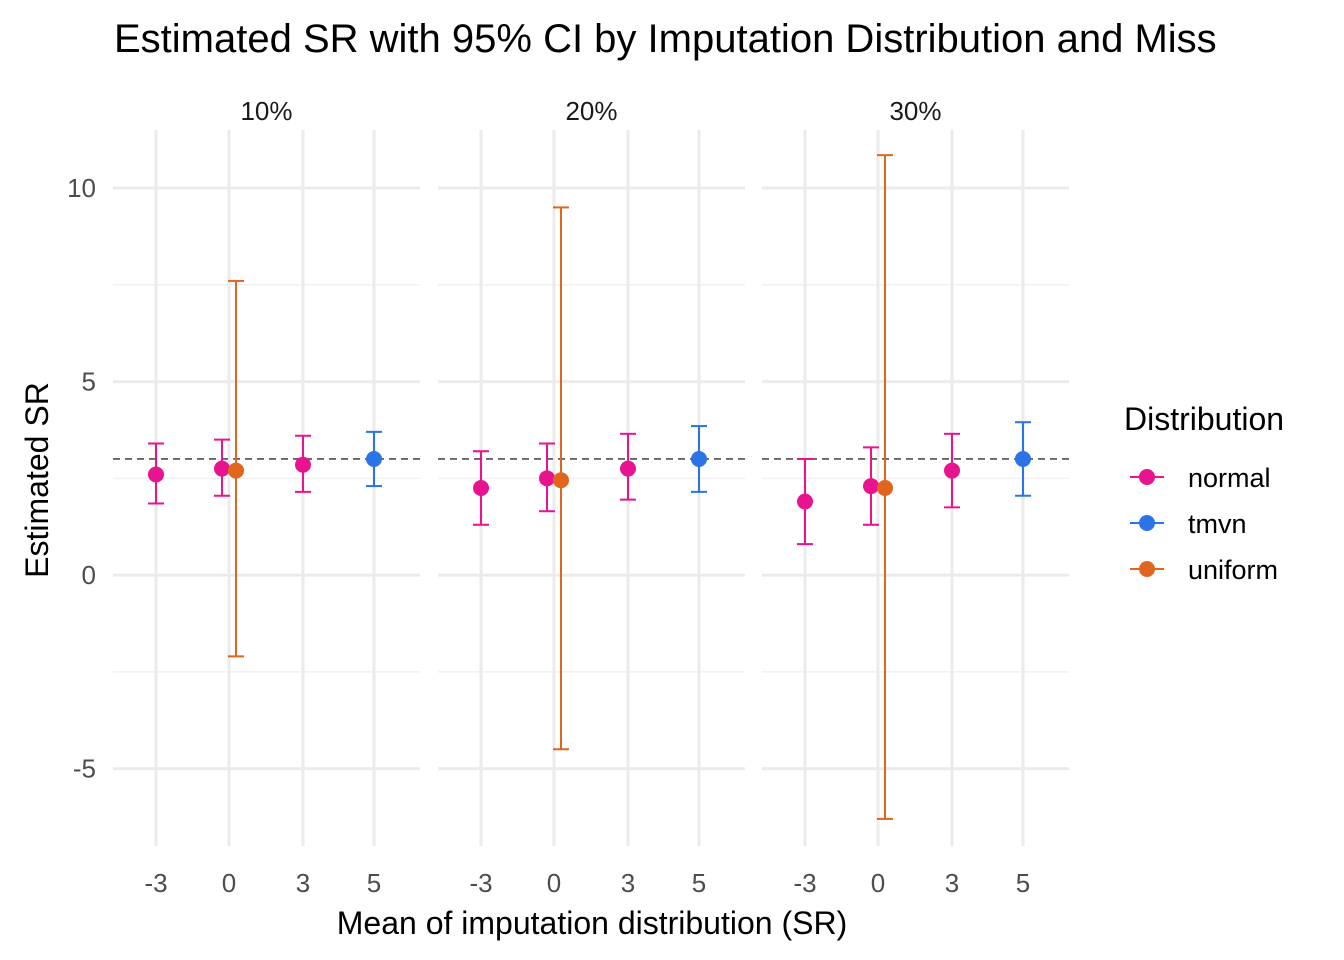  I want to click on y-axis: 10 5 0 -5, so click(81, 478).